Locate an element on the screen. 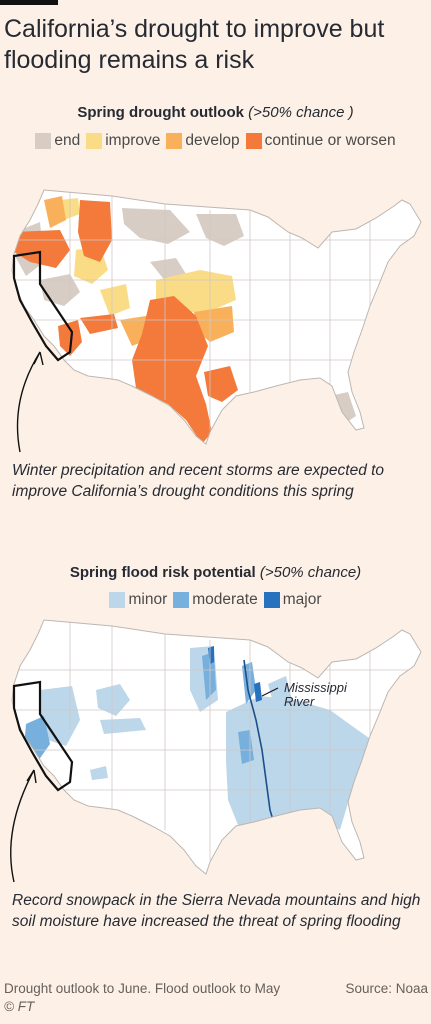  legend-item-improve: improve is located at coordinates (123, 141).